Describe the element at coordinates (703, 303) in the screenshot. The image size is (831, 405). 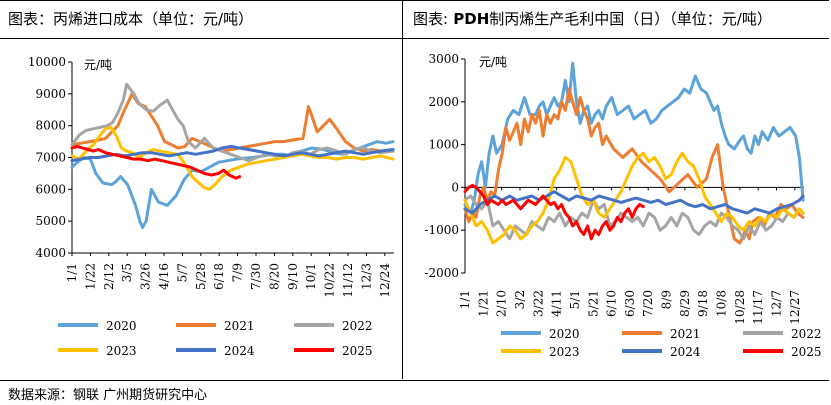
I see `right-x-tick-label: 9/18` at that location.